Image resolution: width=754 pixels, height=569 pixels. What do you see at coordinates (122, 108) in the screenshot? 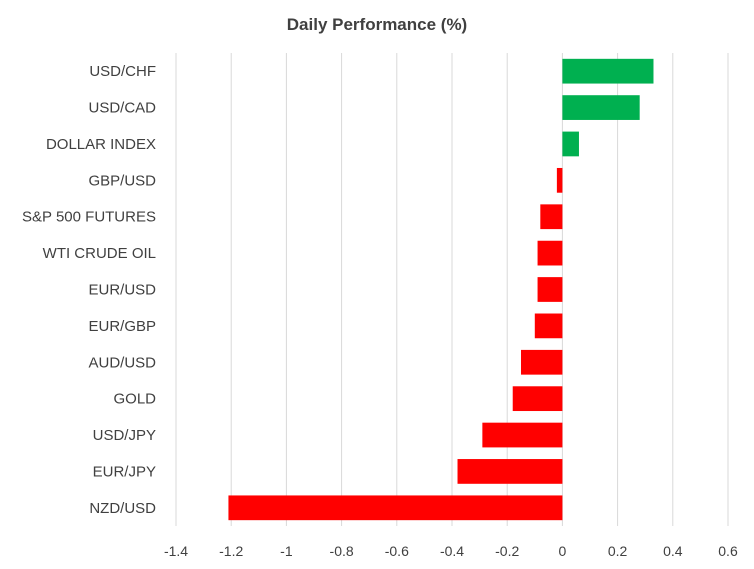
I see `category-label: USD/CAD` at bounding box center [122, 108].